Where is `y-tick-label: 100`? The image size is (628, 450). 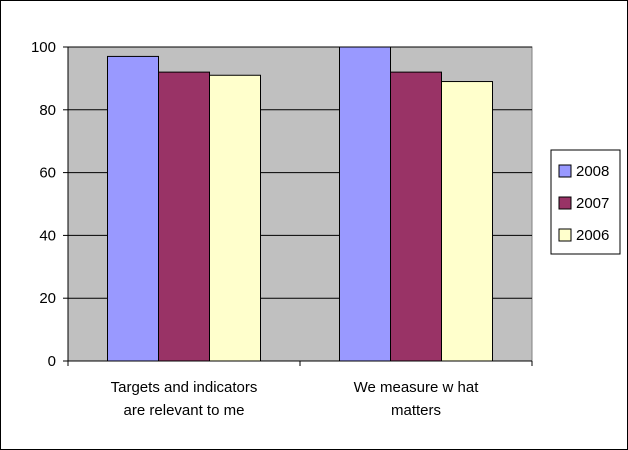 y-tick-label: 100 is located at coordinates (43, 47).